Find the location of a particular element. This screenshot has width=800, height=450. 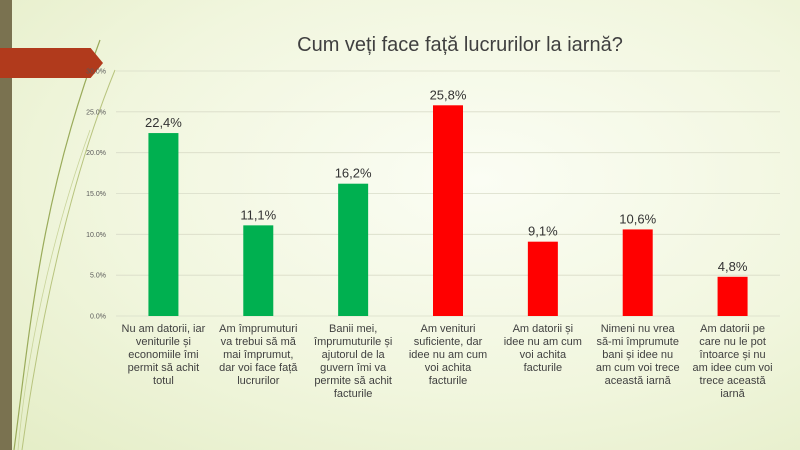

y-tick-label: 5.0% is located at coordinates (98, 276).